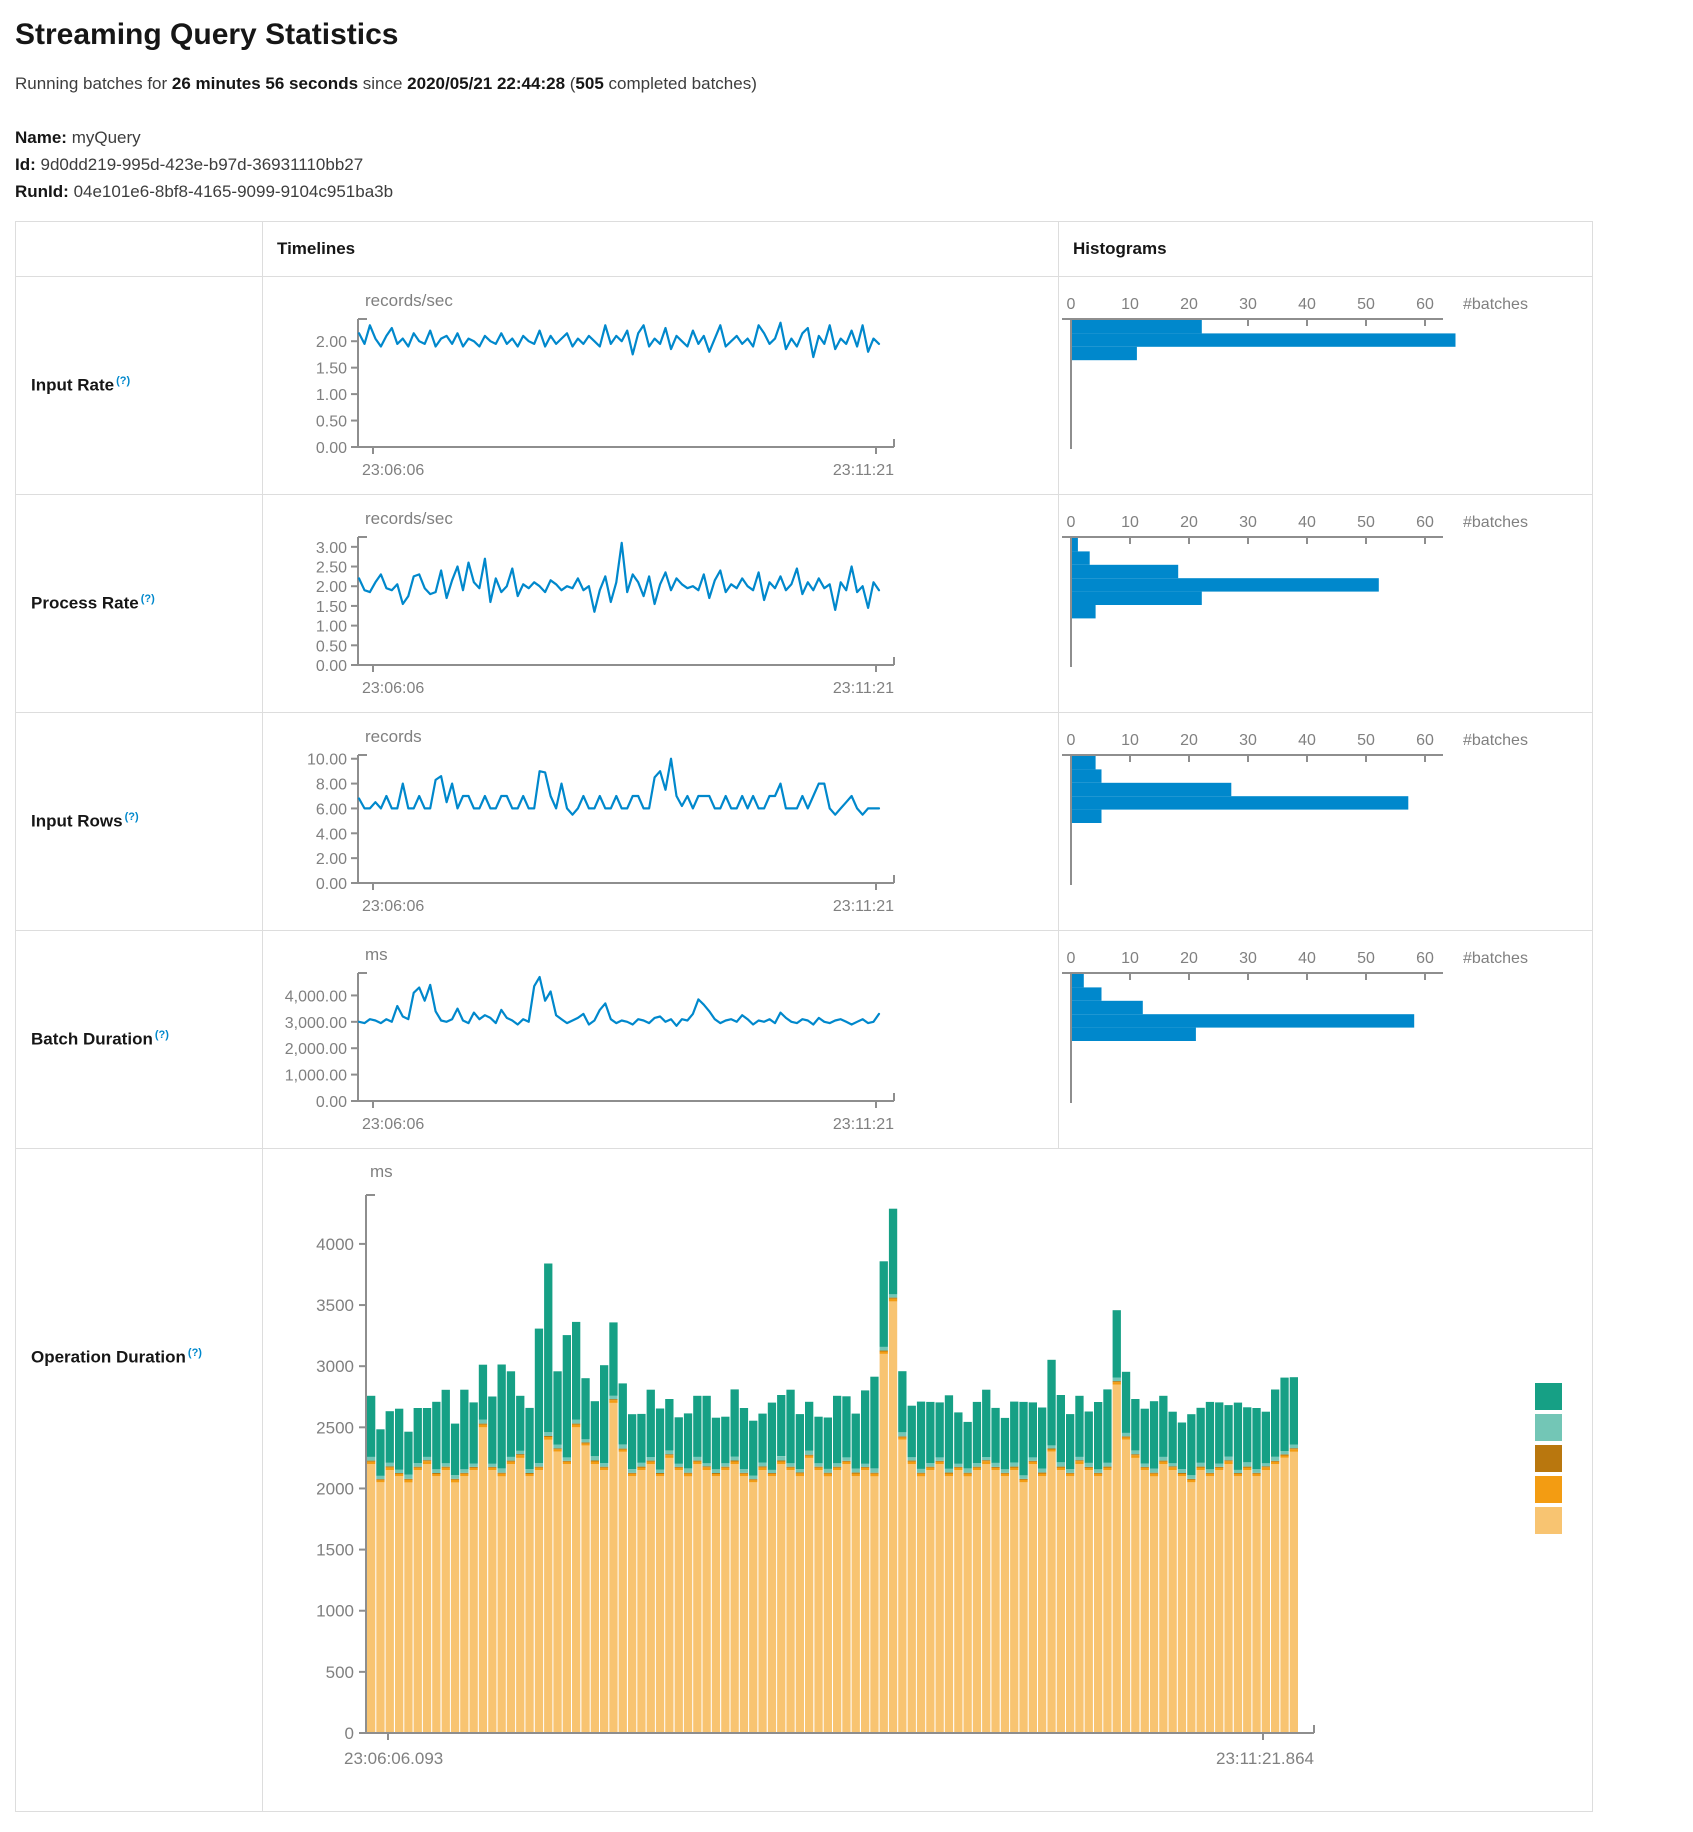 Image resolution: width=1693 pixels, height=1832 pixels. What do you see at coordinates (139, 603) in the screenshot?
I see `row-label-process-rate: Process Rate (?)` at bounding box center [139, 603].